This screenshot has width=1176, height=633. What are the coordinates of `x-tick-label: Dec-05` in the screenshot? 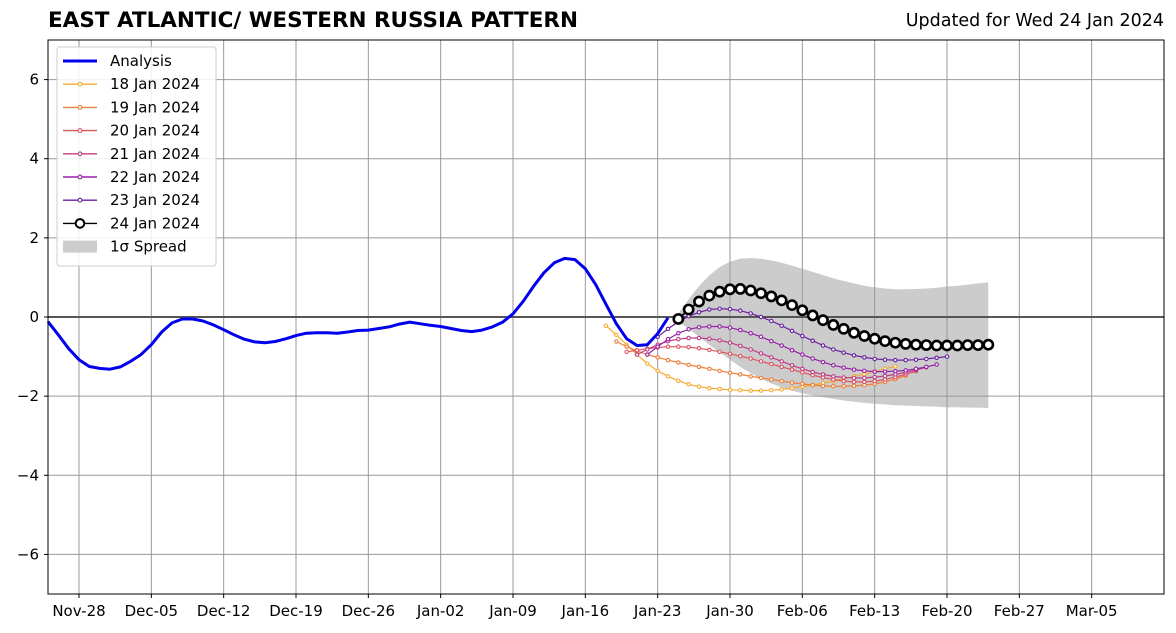 It's located at (152, 611).